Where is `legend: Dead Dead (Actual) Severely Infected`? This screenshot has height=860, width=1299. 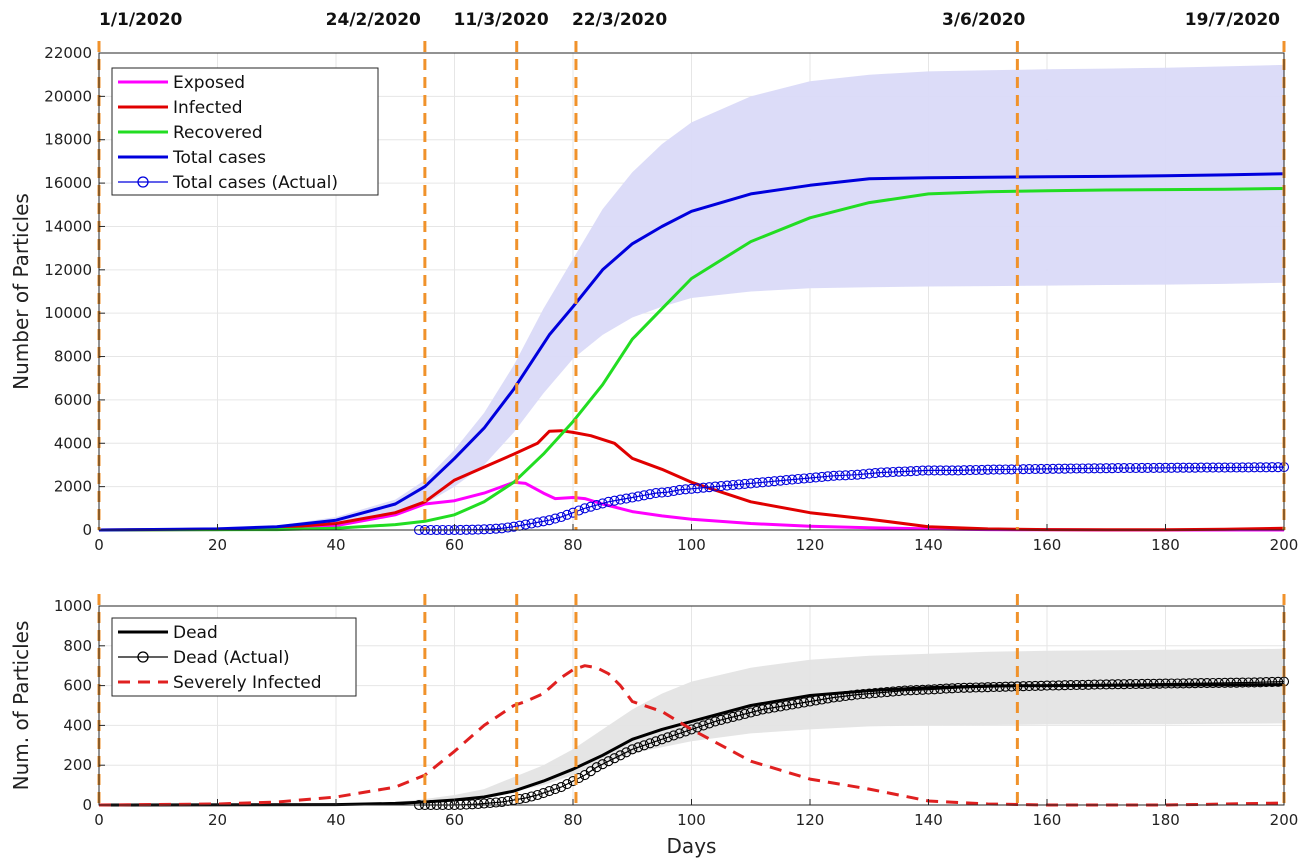 legend: Dead Dead (Actual) Severely Infected is located at coordinates (234, 657).